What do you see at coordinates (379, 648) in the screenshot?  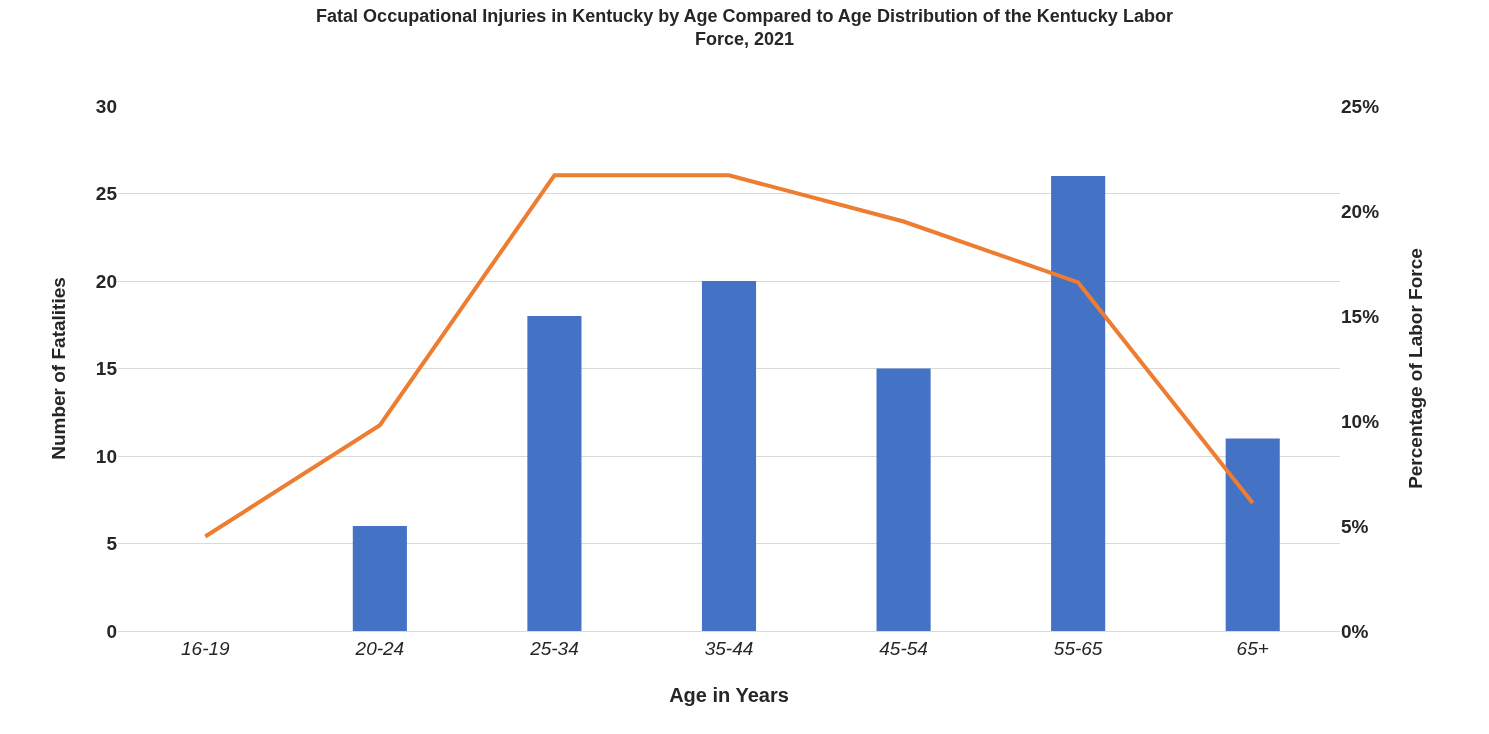 I see `x-tick-label: 20-24` at bounding box center [379, 648].